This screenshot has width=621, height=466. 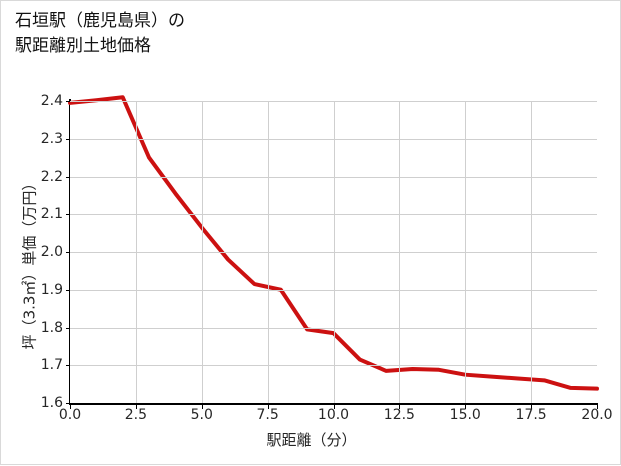 I want to click on y-tick-label: 2.1, so click(x=51, y=214).